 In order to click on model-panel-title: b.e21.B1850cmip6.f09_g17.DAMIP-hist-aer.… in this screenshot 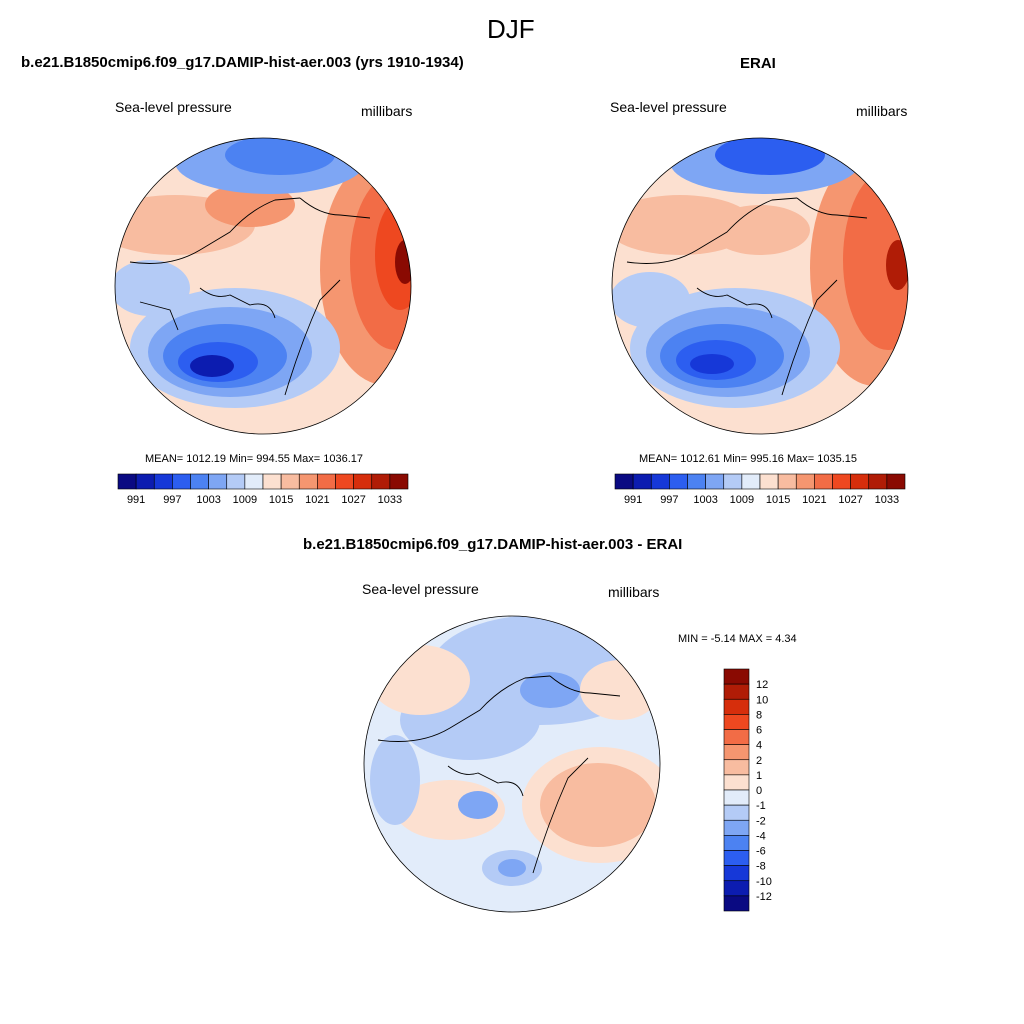, I will do `click(242, 62)`.